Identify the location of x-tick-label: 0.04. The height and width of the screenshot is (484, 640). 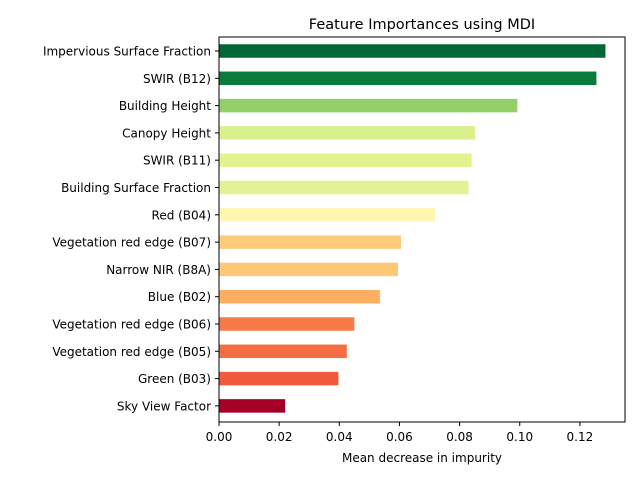
(339, 437).